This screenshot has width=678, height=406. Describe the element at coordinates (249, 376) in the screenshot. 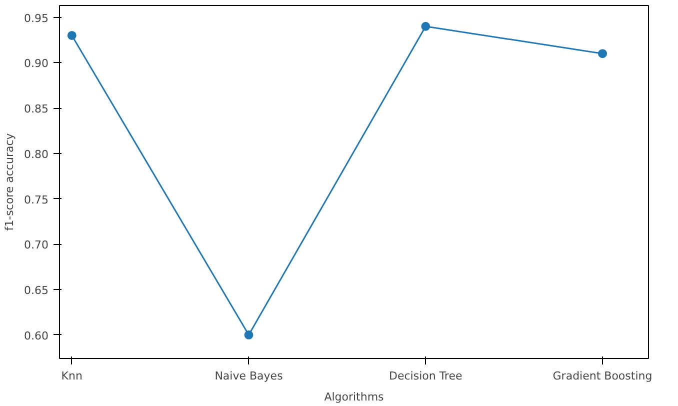

I see `x-tick-label: Naive Bayes` at that location.